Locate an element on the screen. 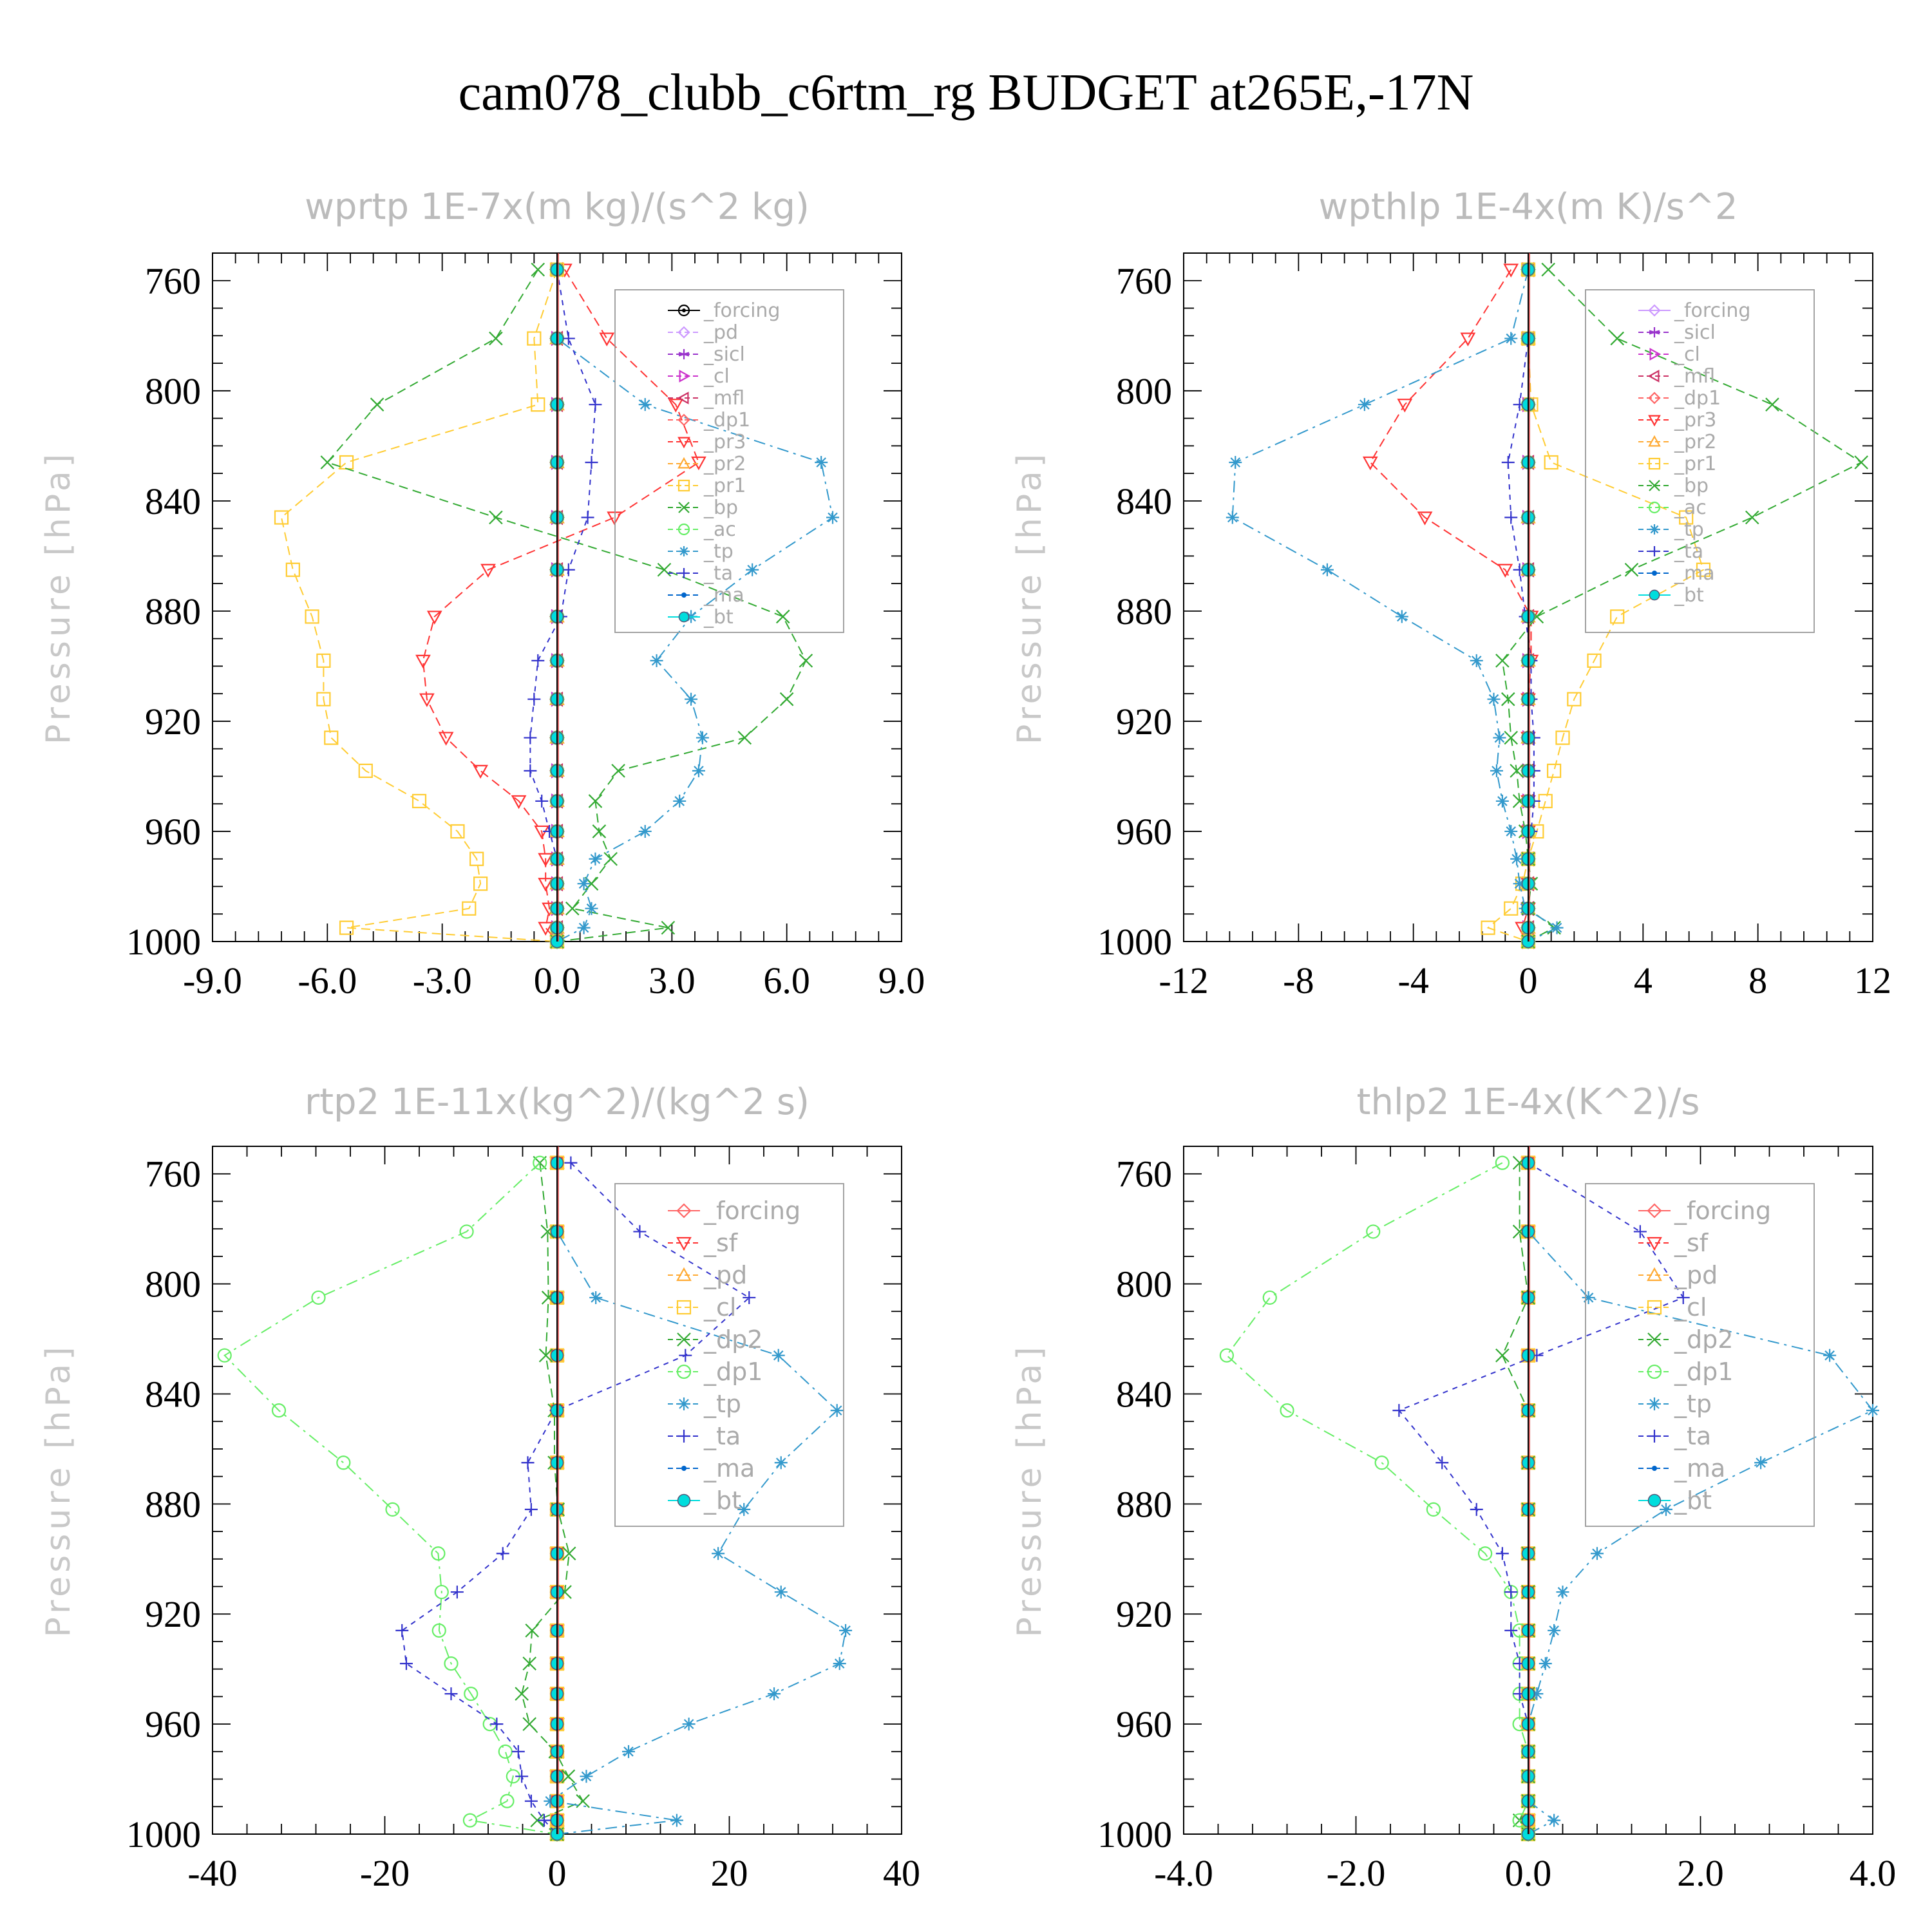  legend-label: _pd is located at coordinates (725, 1275).